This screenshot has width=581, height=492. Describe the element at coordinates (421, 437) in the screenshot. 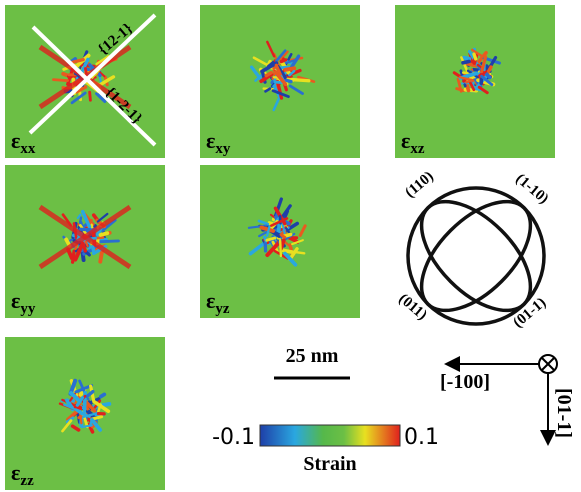

I see `colorbar-max: 0.1` at that location.